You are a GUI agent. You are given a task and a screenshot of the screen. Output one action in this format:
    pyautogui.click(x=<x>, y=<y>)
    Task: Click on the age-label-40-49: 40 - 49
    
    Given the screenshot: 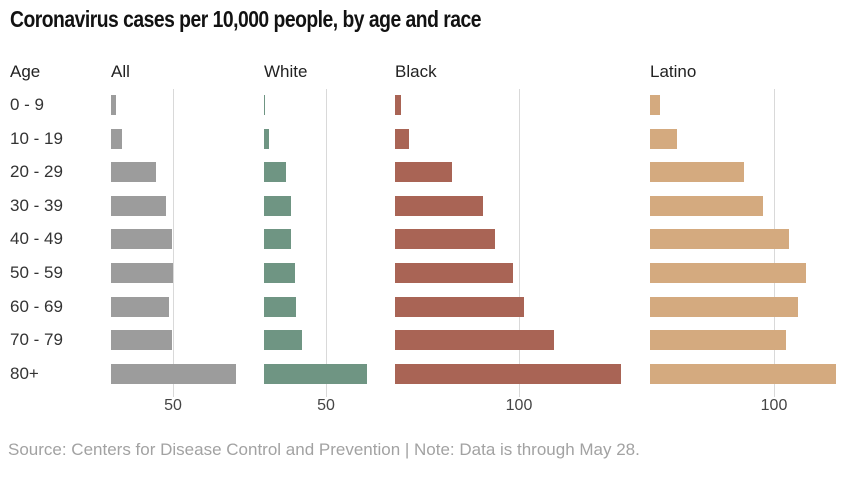 What is the action you would take?
    pyautogui.click(x=36, y=239)
    